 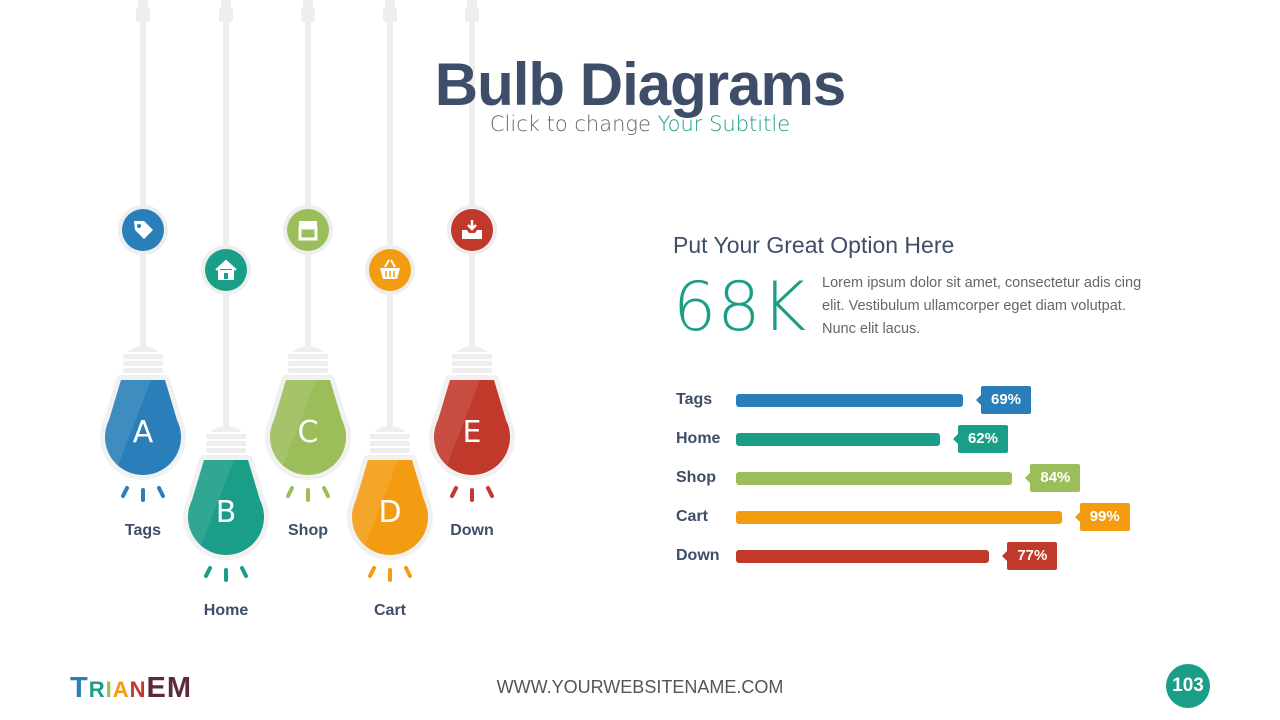 What do you see at coordinates (1188, 686) in the screenshot?
I see `page-number: 103` at bounding box center [1188, 686].